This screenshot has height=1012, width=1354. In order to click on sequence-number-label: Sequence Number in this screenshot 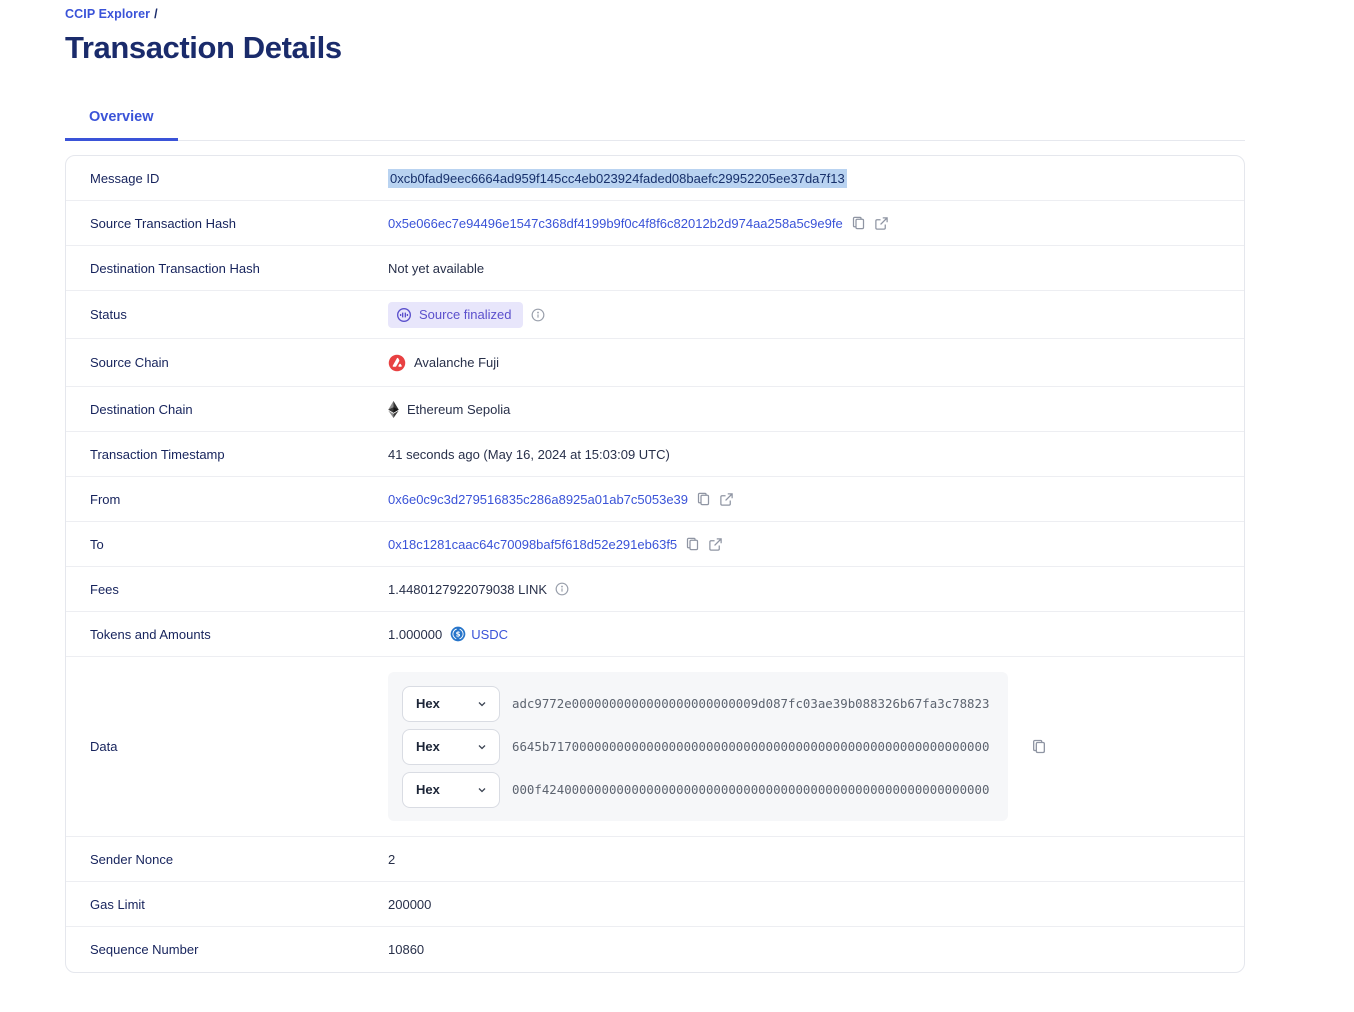, I will do `click(144, 949)`.